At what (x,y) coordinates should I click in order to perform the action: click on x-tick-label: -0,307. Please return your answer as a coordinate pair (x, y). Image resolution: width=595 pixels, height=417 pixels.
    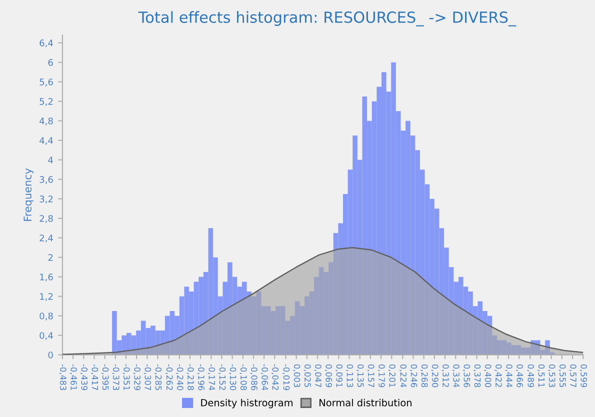
    Looking at the image, I should click on (148, 377).